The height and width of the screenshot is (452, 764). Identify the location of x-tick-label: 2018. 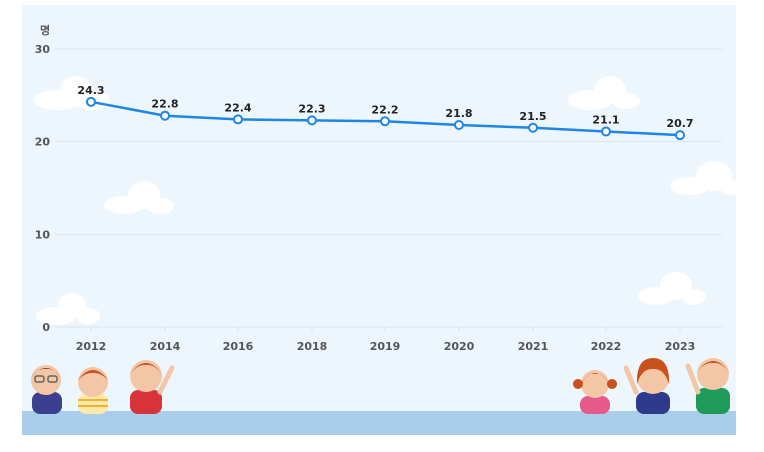
(312, 346).